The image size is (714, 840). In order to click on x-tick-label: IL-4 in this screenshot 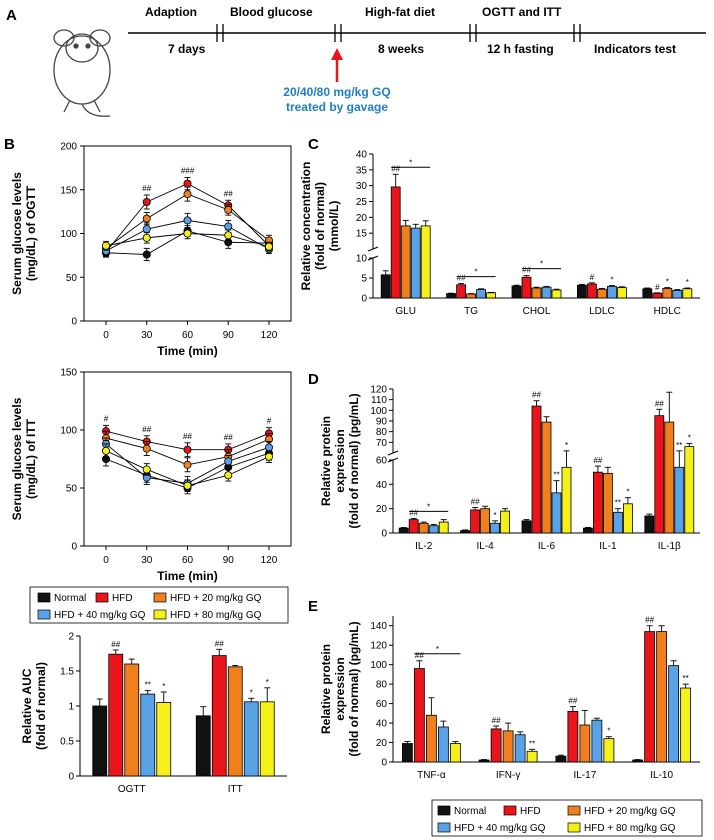, I will do `click(485, 546)`.